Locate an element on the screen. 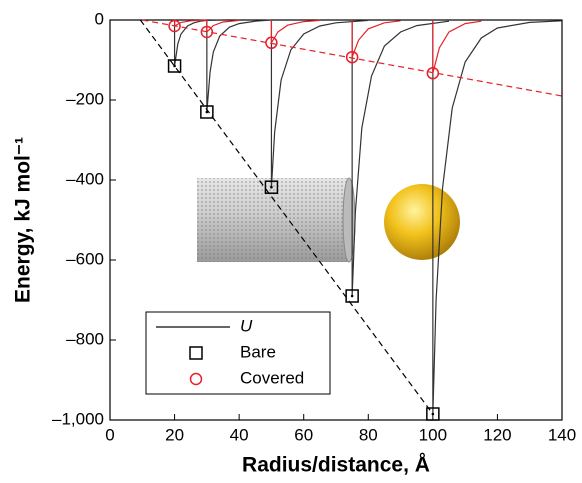  x-tick-label: 40 is located at coordinates (239, 434).